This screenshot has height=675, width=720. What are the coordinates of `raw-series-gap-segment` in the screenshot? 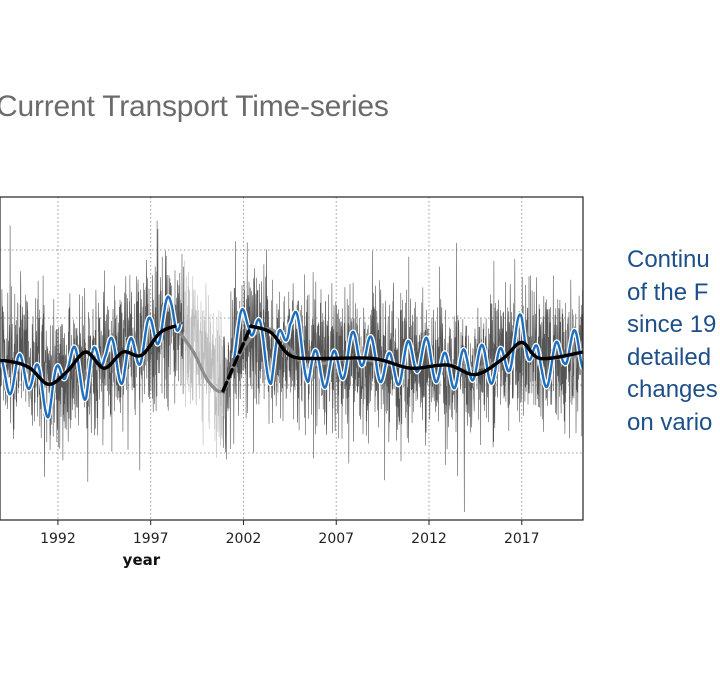 It's located at (203, 359).